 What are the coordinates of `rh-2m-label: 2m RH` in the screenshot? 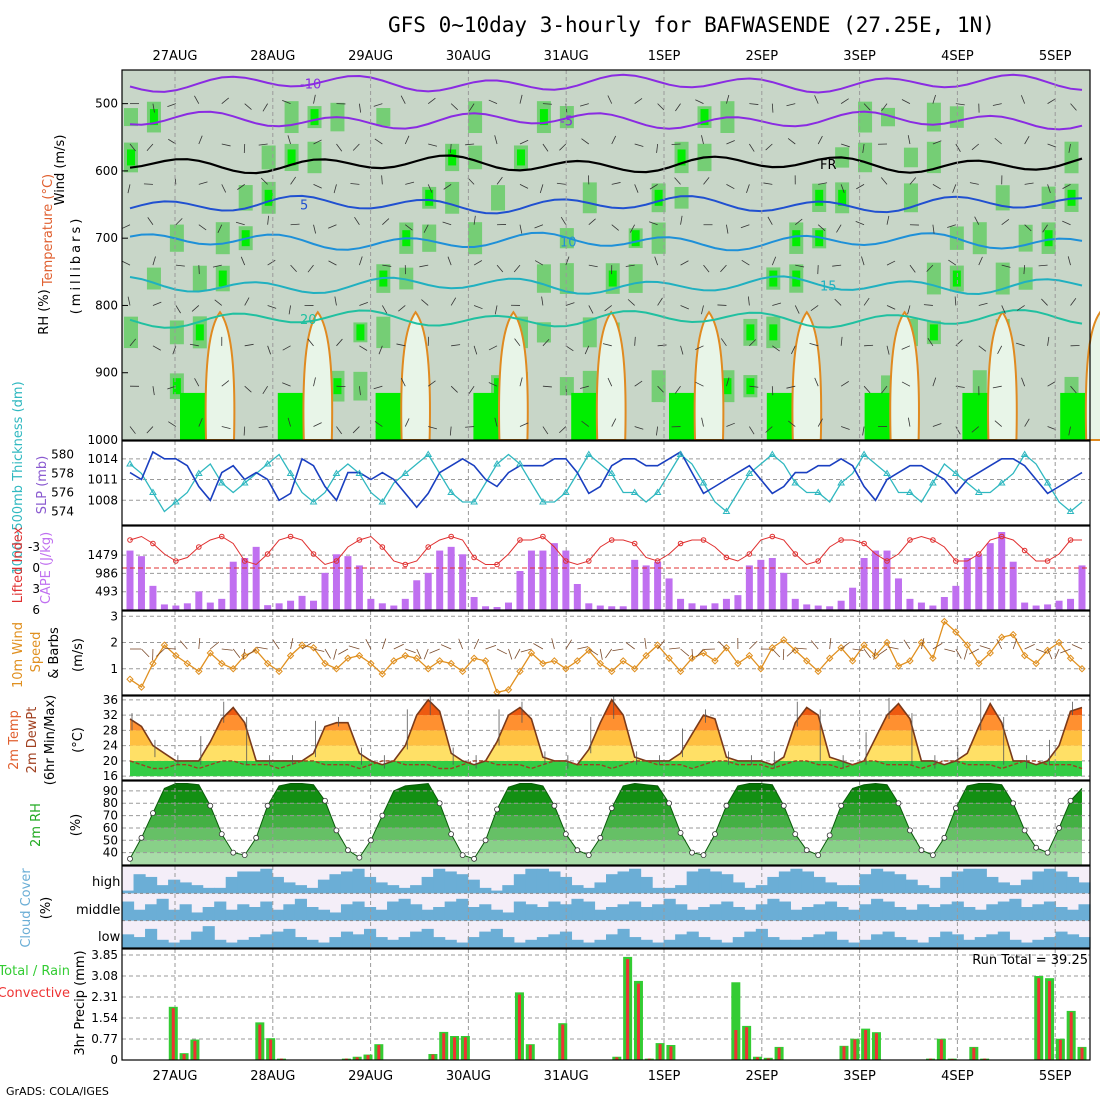 It's located at (36, 825).